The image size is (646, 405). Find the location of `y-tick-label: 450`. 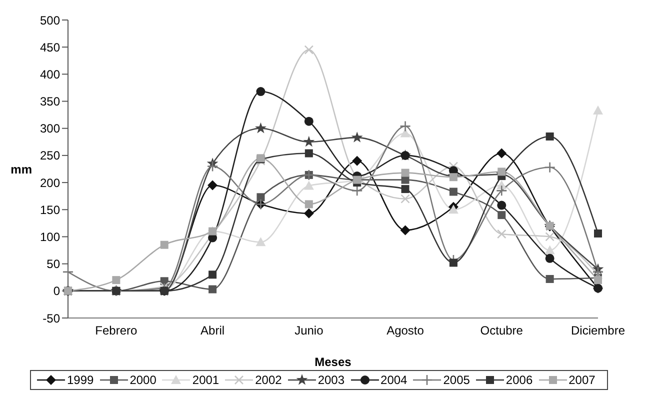

y-tick-label: 450 is located at coordinates (50, 47).